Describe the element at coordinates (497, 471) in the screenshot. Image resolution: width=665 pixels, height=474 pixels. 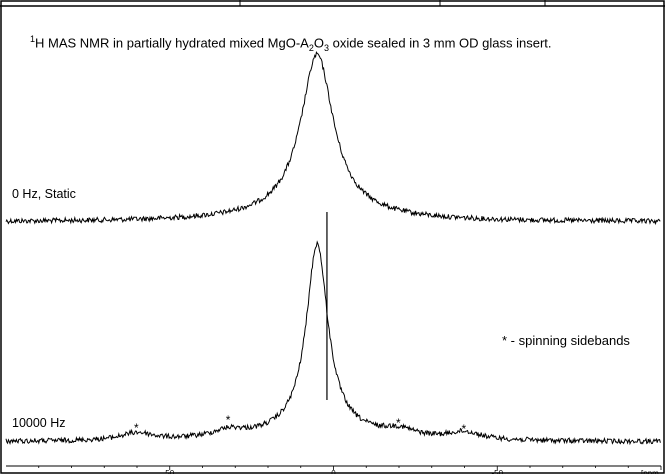
I see `x-tick-label: -50` at that location.